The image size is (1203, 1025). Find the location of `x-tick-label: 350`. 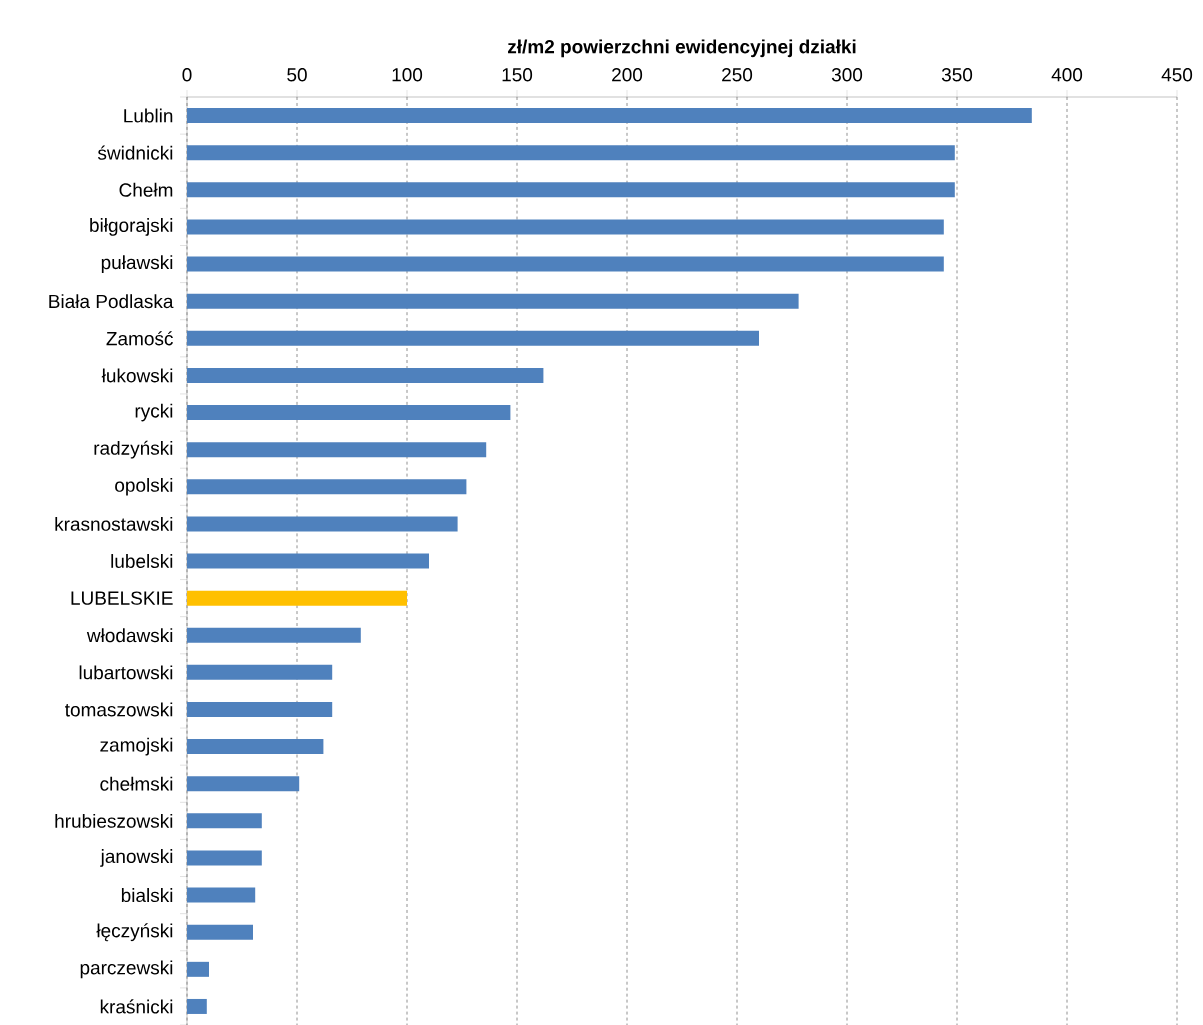

x-tick-label: 350 is located at coordinates (957, 75).